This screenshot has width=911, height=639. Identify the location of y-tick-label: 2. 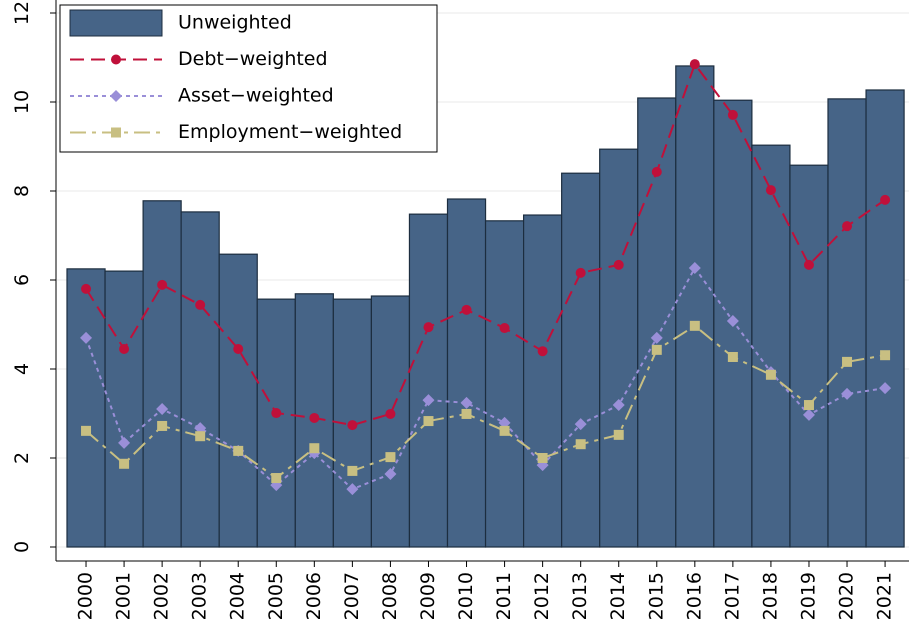
(22, 458).